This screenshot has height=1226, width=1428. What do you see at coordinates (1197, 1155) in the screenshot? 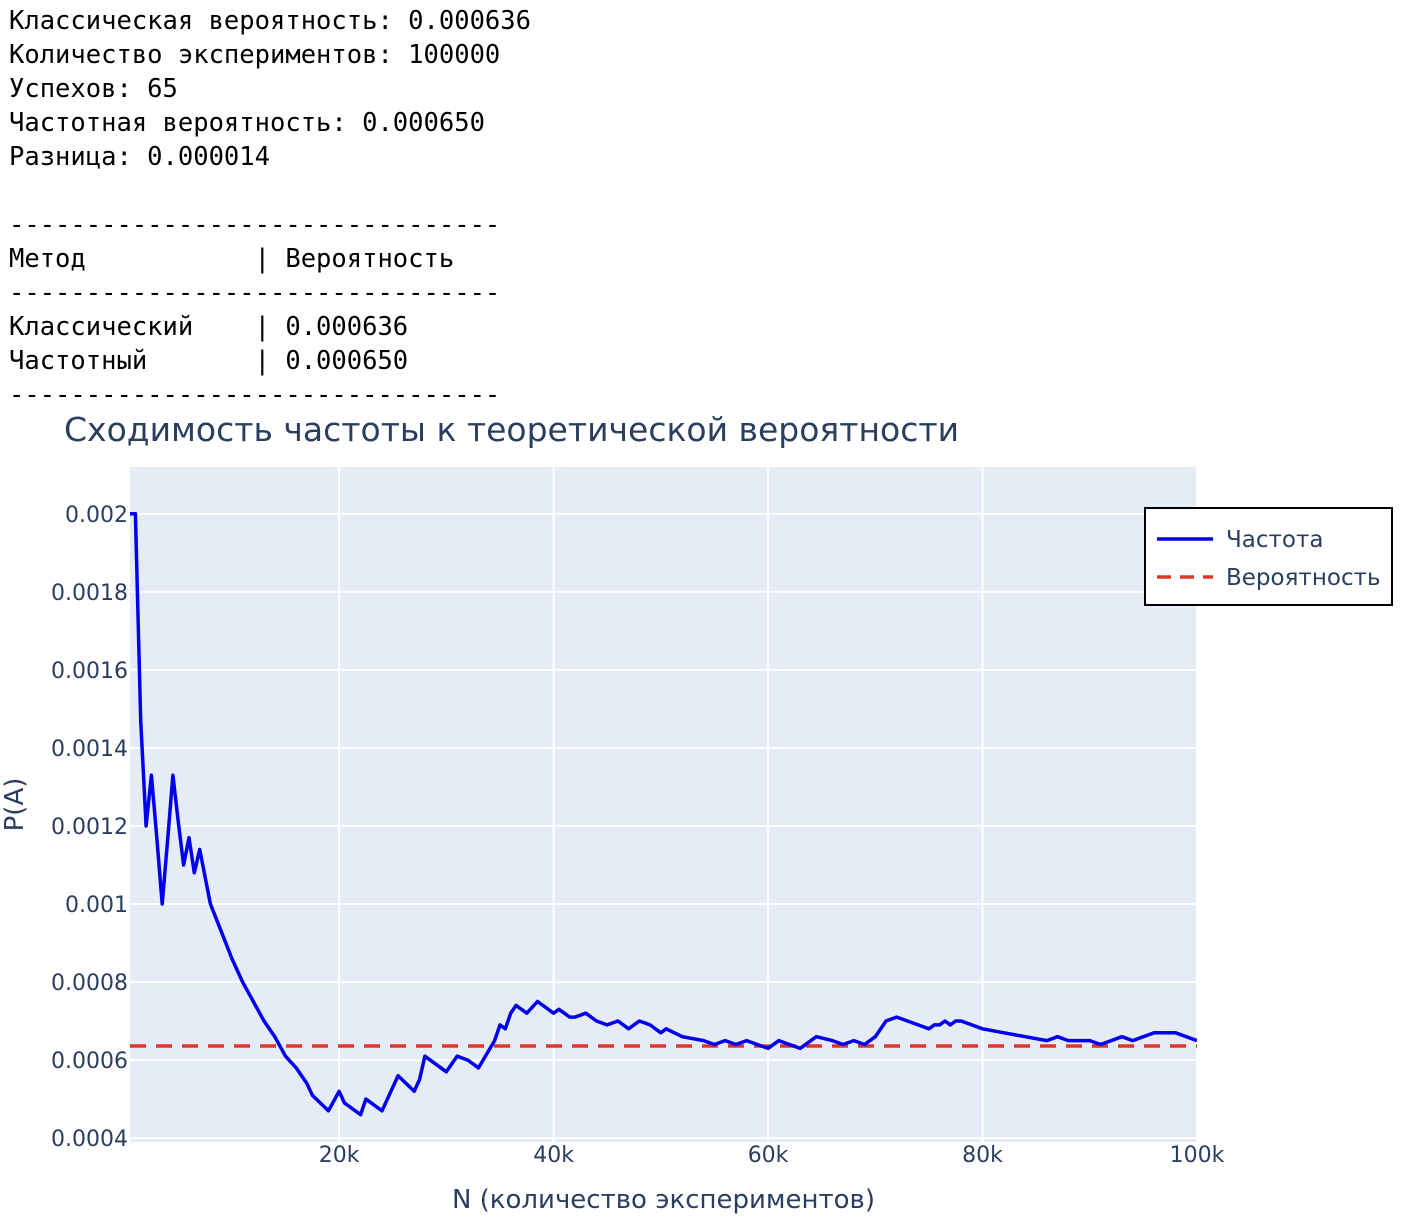
I see `x-tick-label: 100k` at bounding box center [1197, 1155].